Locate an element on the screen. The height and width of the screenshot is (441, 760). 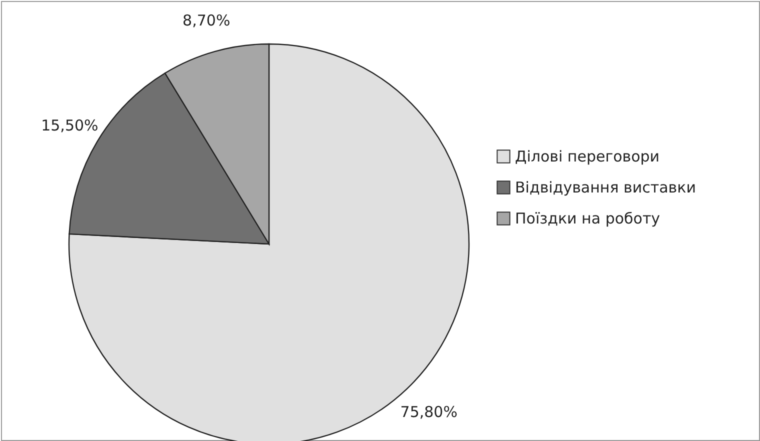
data-label: 75,80% is located at coordinates (429, 412).